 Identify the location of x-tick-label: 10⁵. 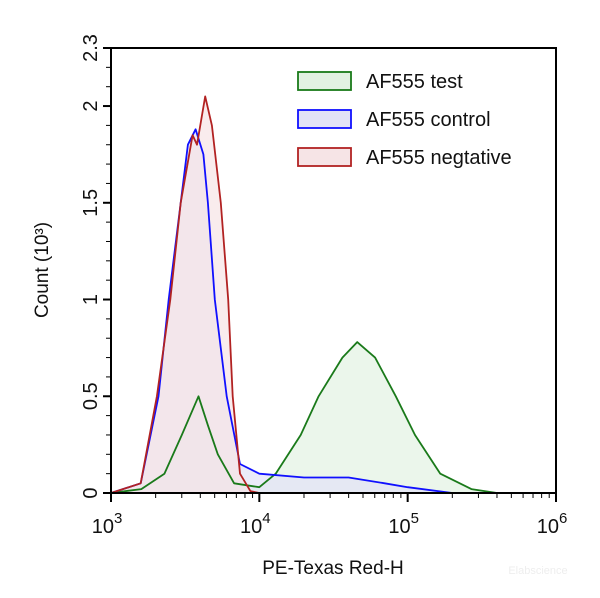
(403, 524).